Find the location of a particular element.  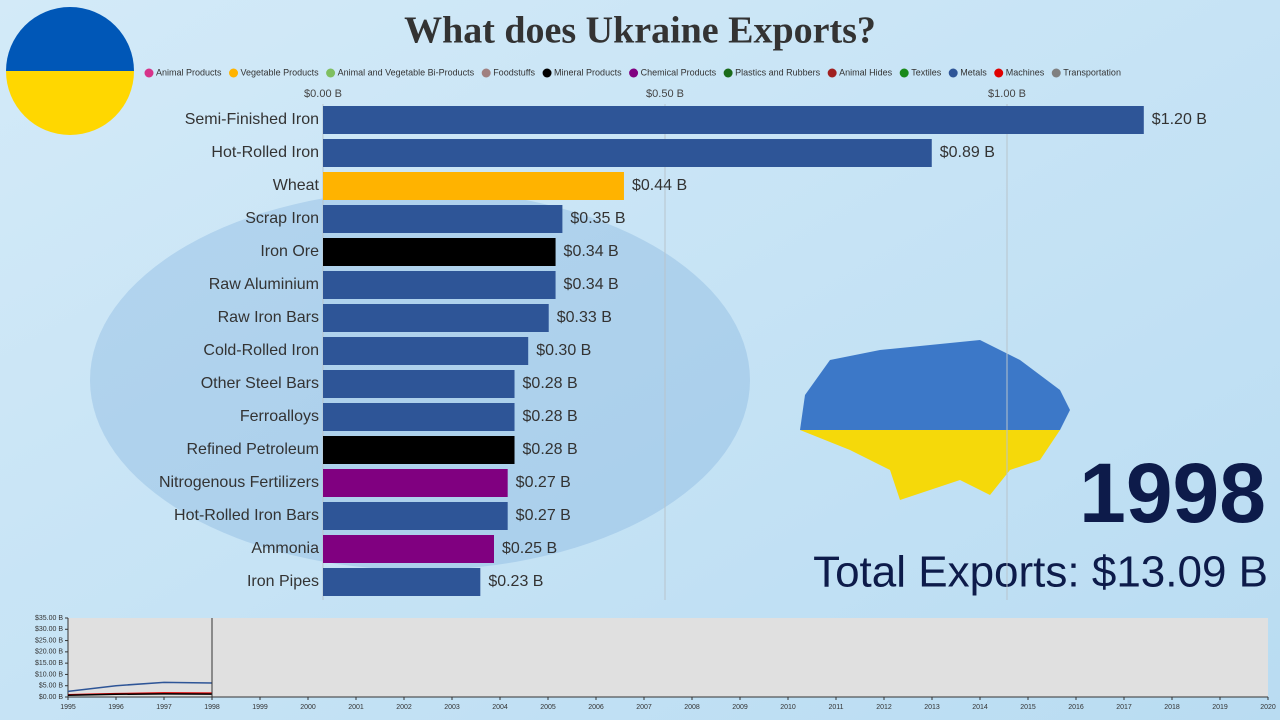

x-tick-label: 2014 is located at coordinates (980, 707).